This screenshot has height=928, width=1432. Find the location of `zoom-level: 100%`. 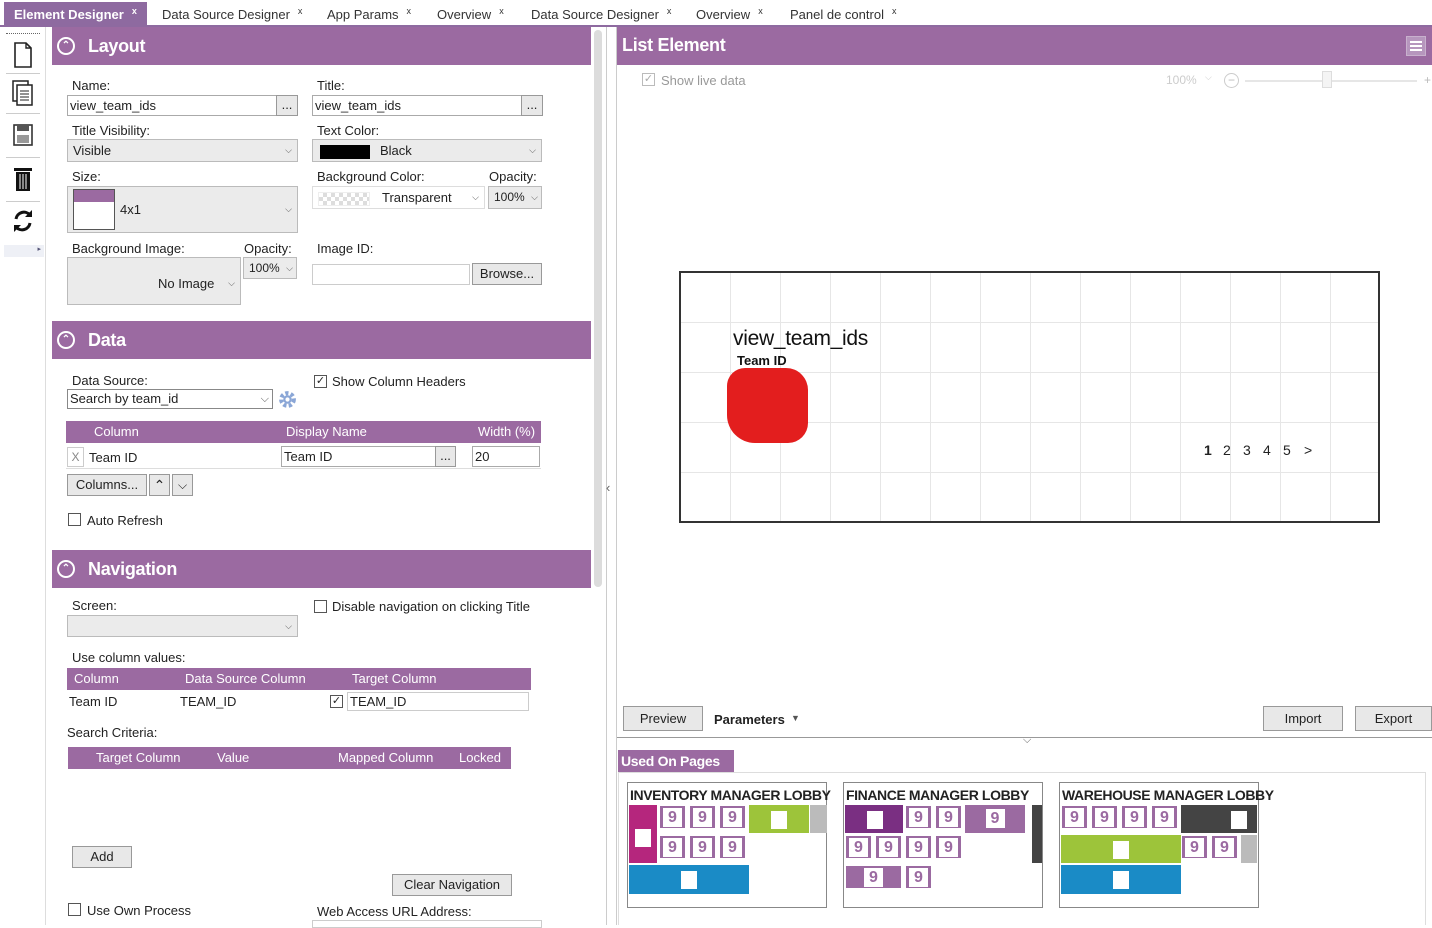

zoom-level: 100% is located at coordinates (1181, 80).